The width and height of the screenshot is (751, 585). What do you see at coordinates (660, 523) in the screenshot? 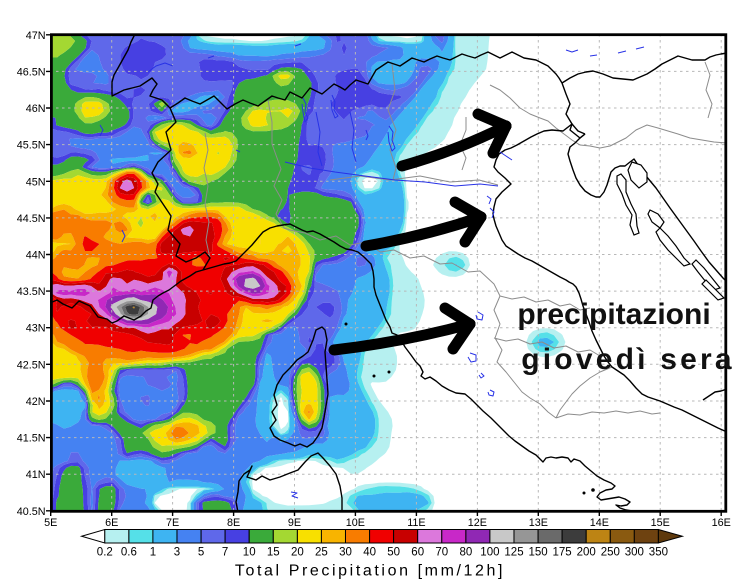
I see `svg-text: 15E` at bounding box center [660, 523].